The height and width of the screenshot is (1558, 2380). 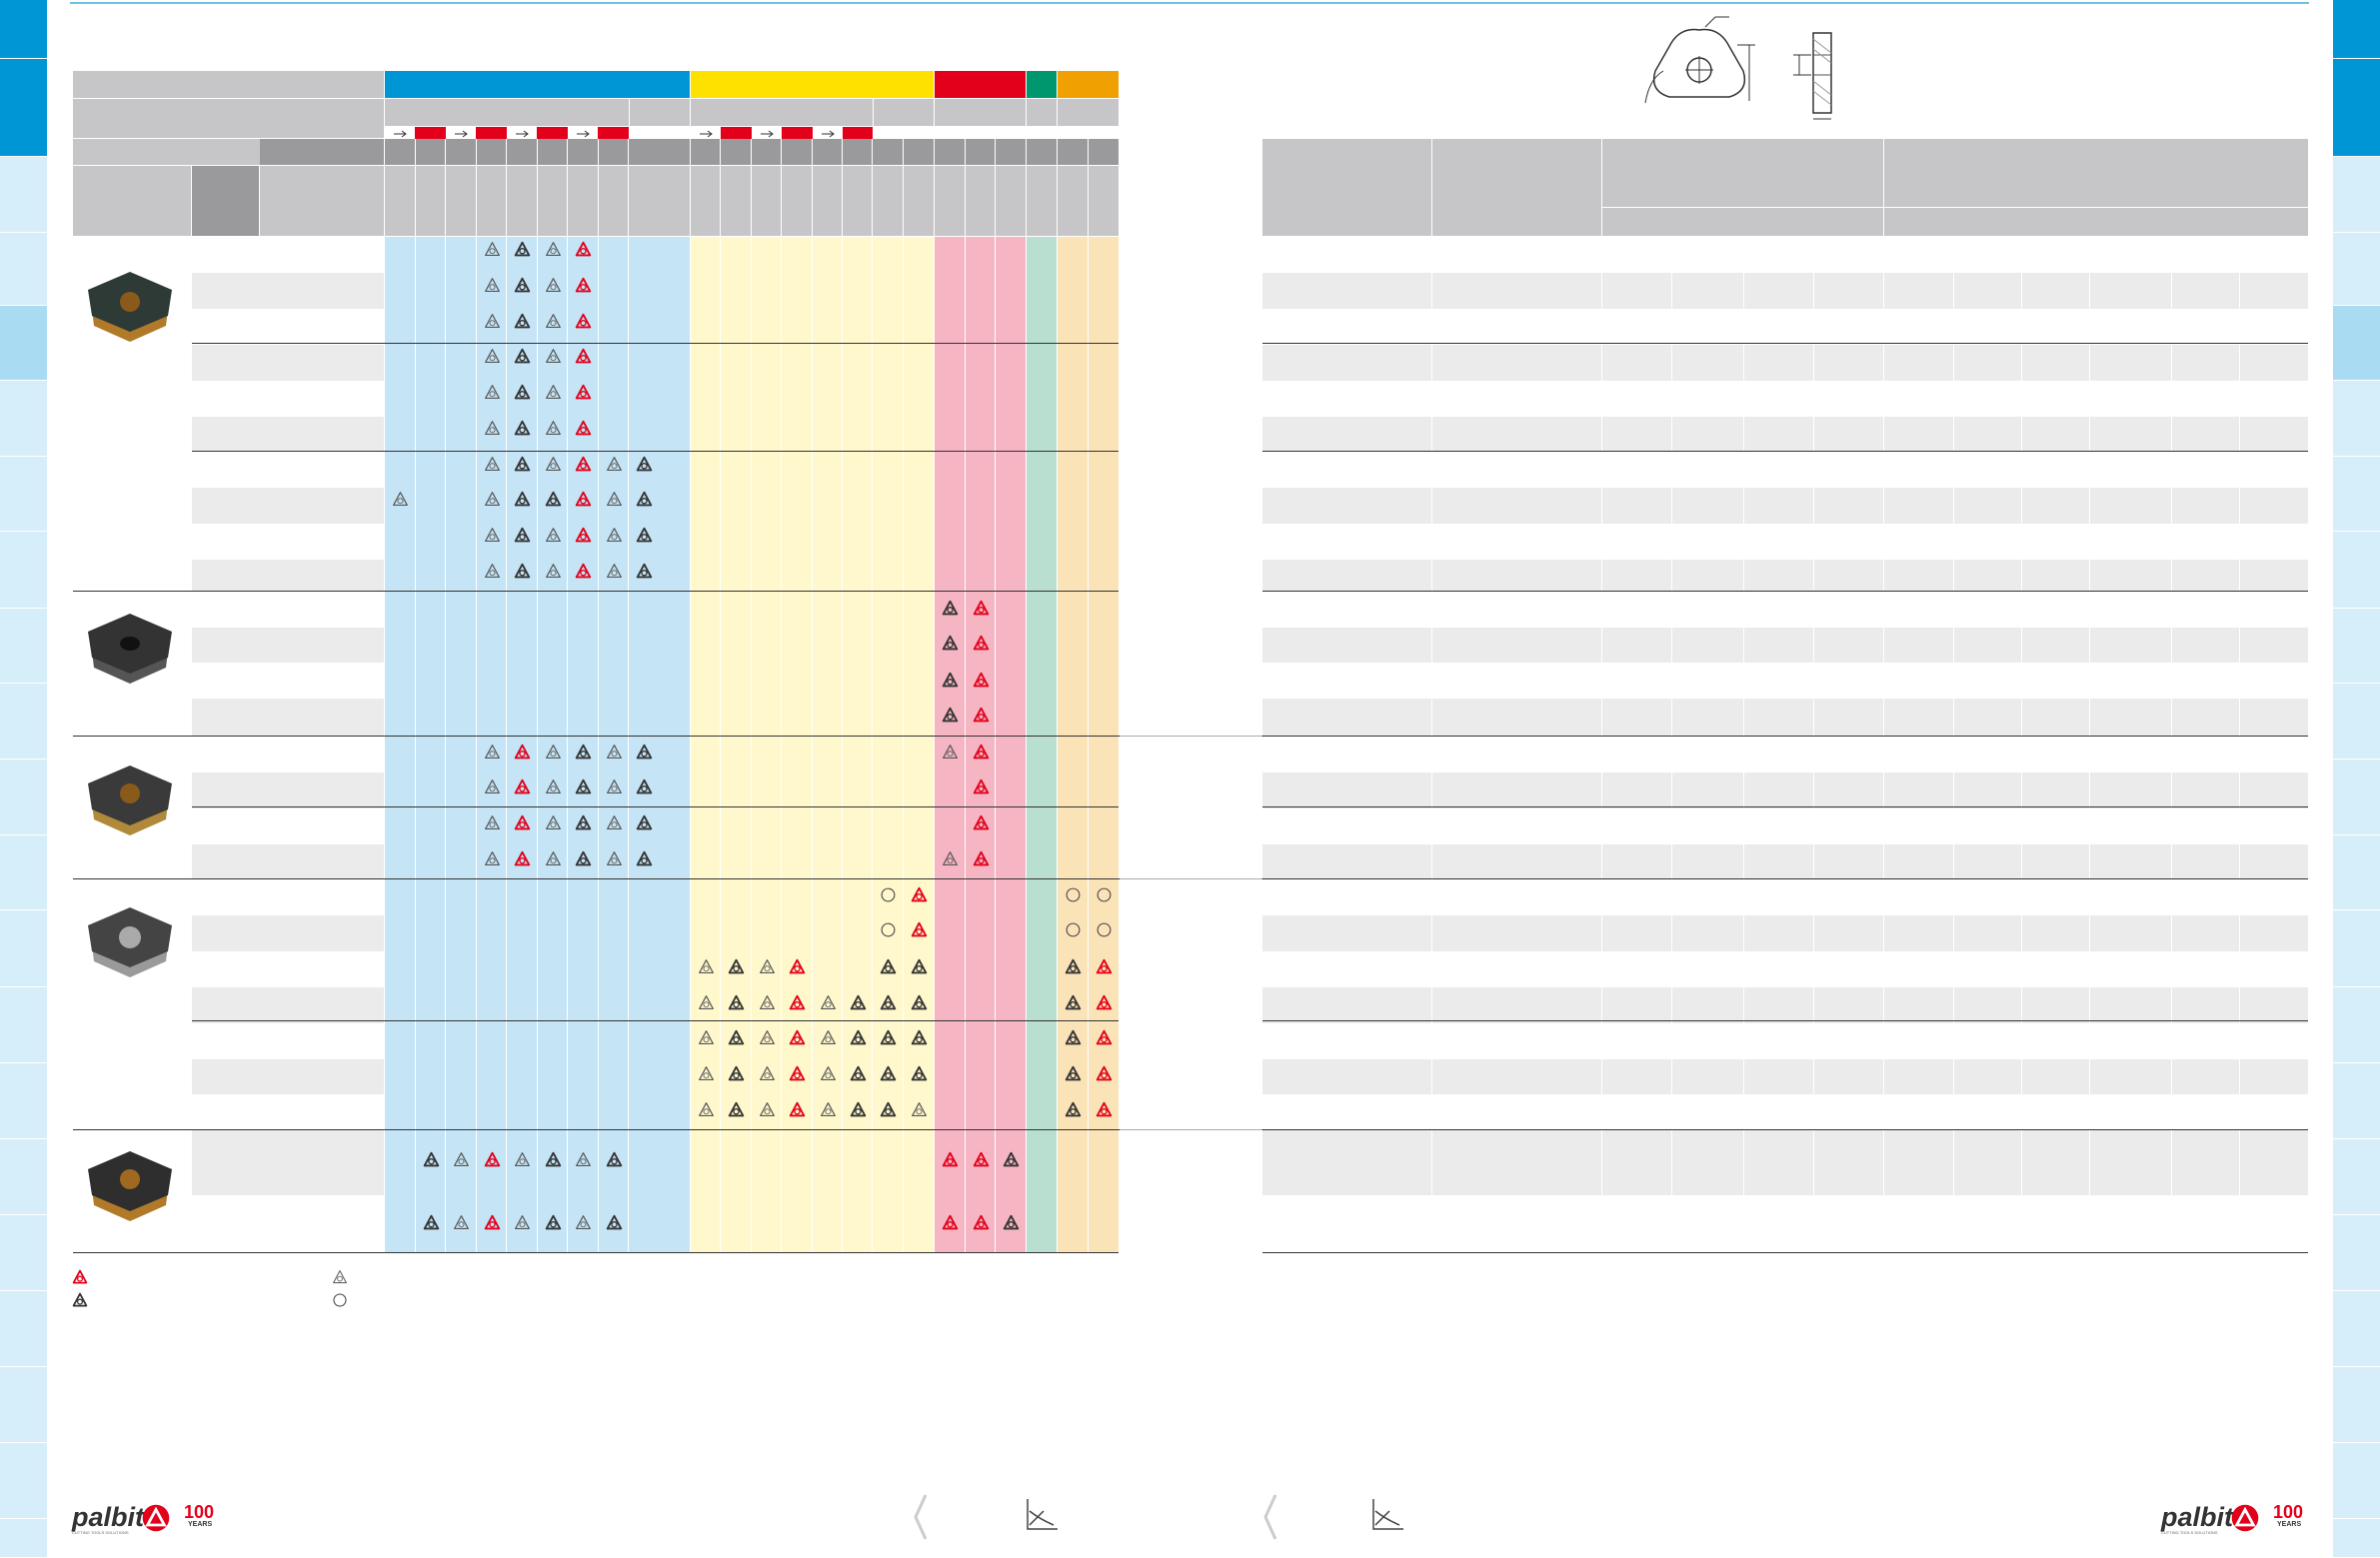 What do you see at coordinates (2289, 1525) in the screenshot?
I see `anniversary-word: YEARS` at bounding box center [2289, 1525].